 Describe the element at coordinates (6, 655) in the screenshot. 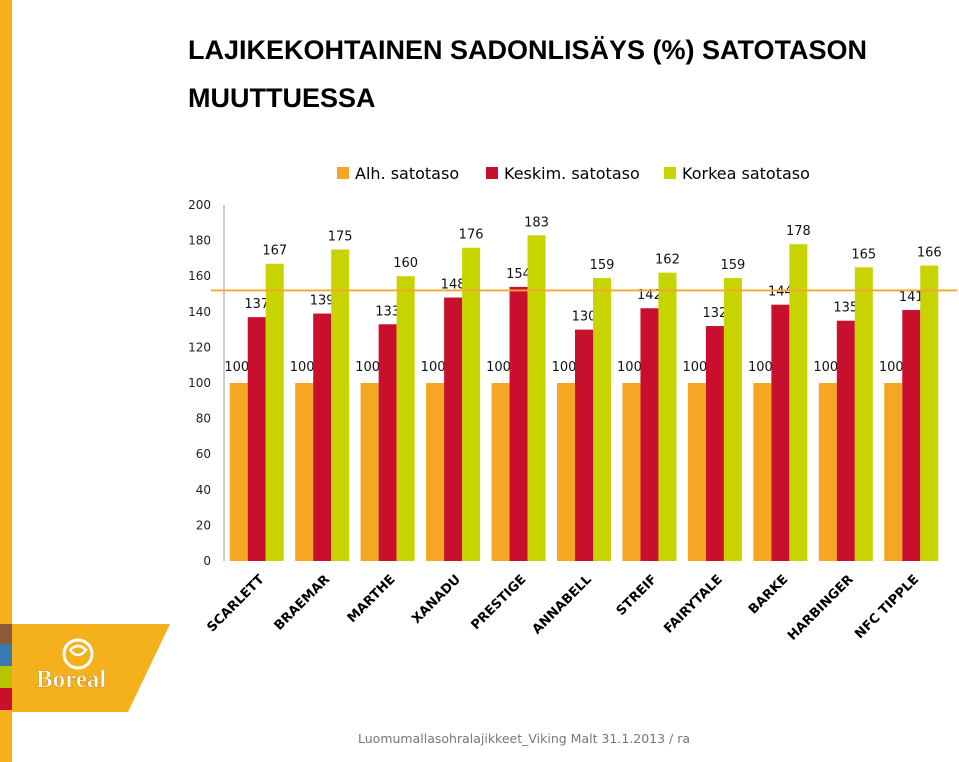

I see `stripe-block-blue` at that location.